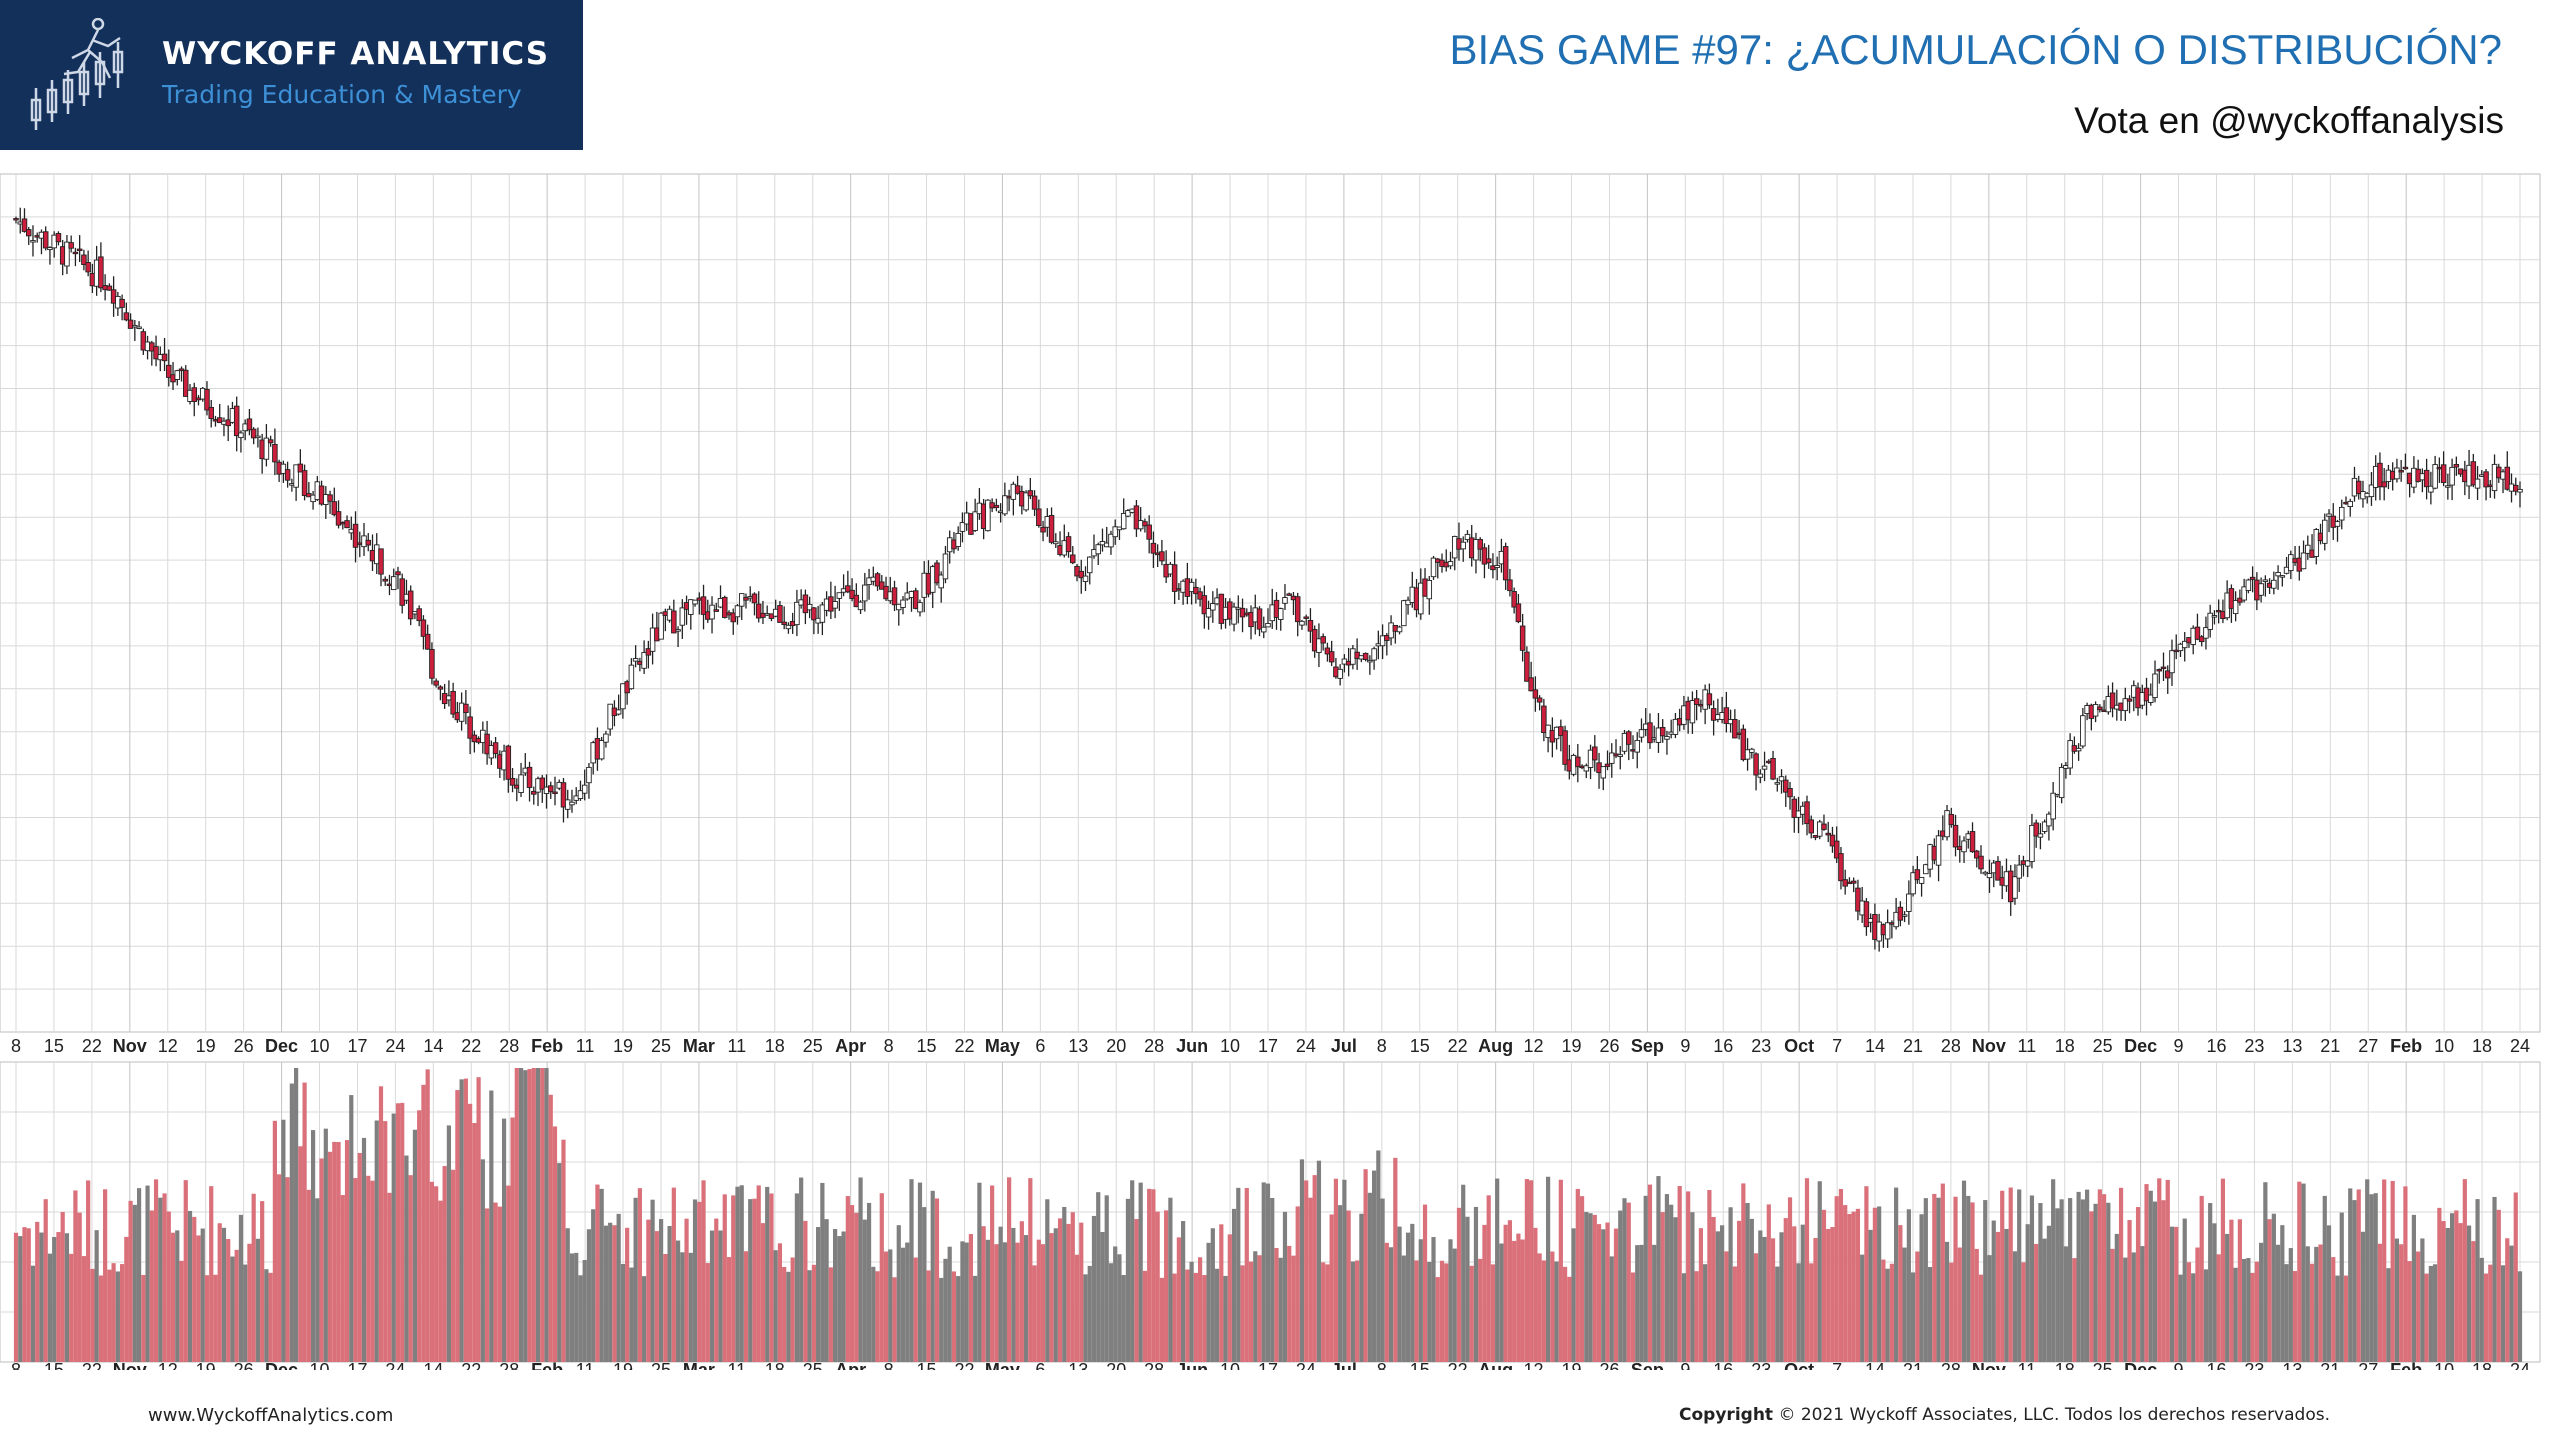 The image size is (2560, 1440). Describe the element at coordinates (433, 1046) in the screenshot. I see `price-axis-tick-label: 14` at that location.